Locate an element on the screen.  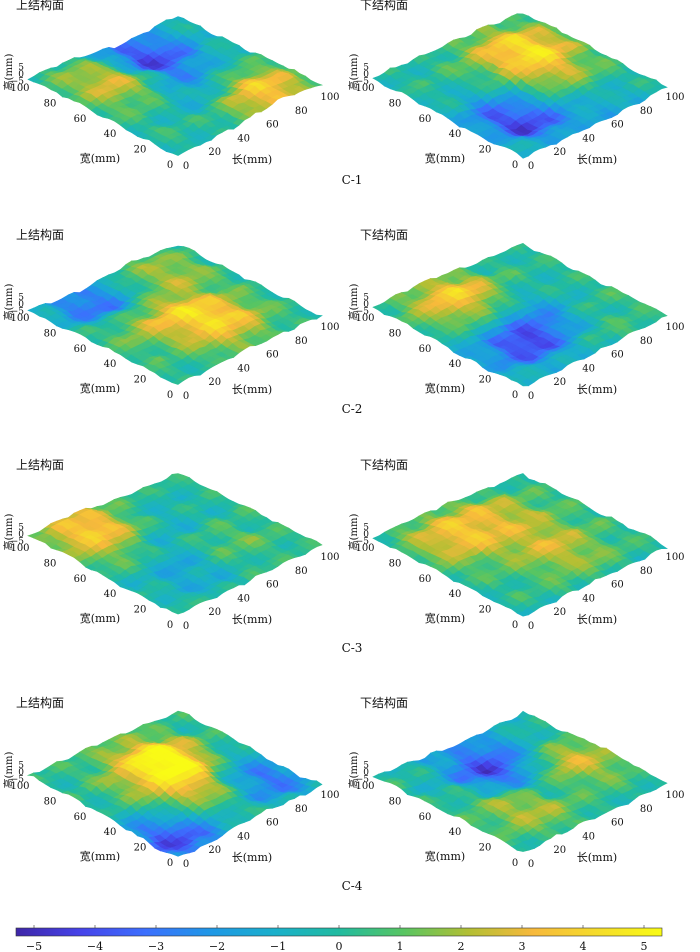
surface-cell is located at coordinates (316, 84).